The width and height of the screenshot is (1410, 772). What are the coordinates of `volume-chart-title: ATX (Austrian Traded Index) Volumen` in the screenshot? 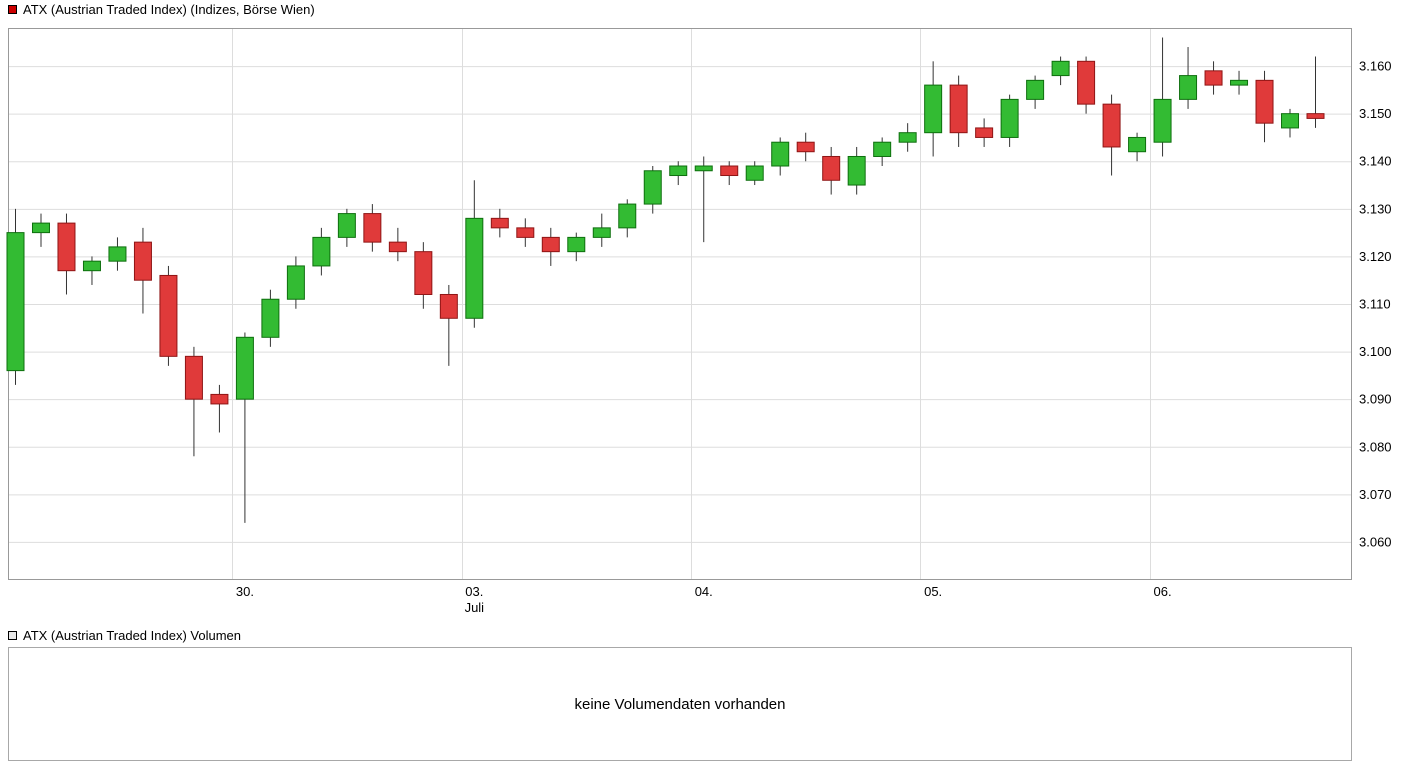 It's located at (132, 635).